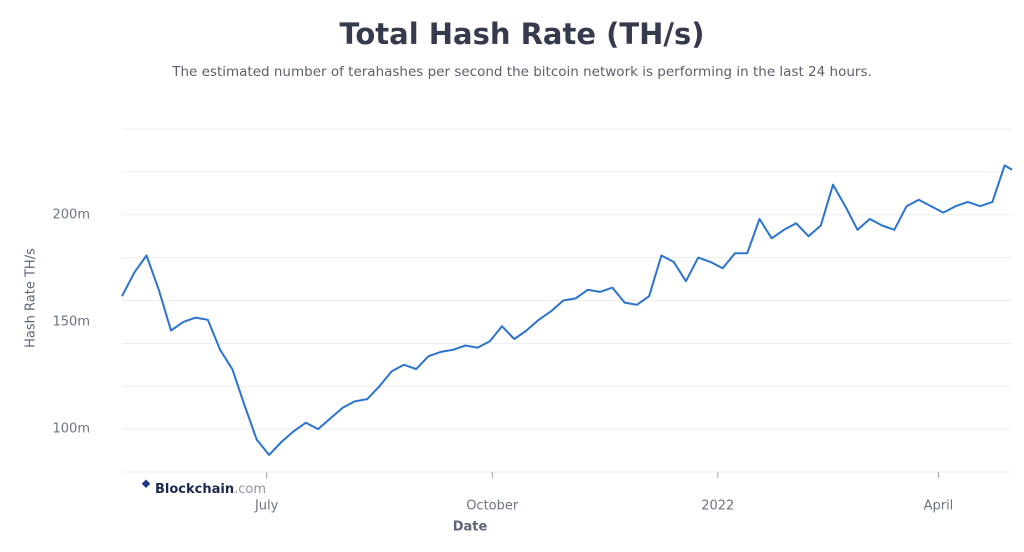  I want to click on chart-title: Total Hash Rate (TH/s), so click(521, 34).